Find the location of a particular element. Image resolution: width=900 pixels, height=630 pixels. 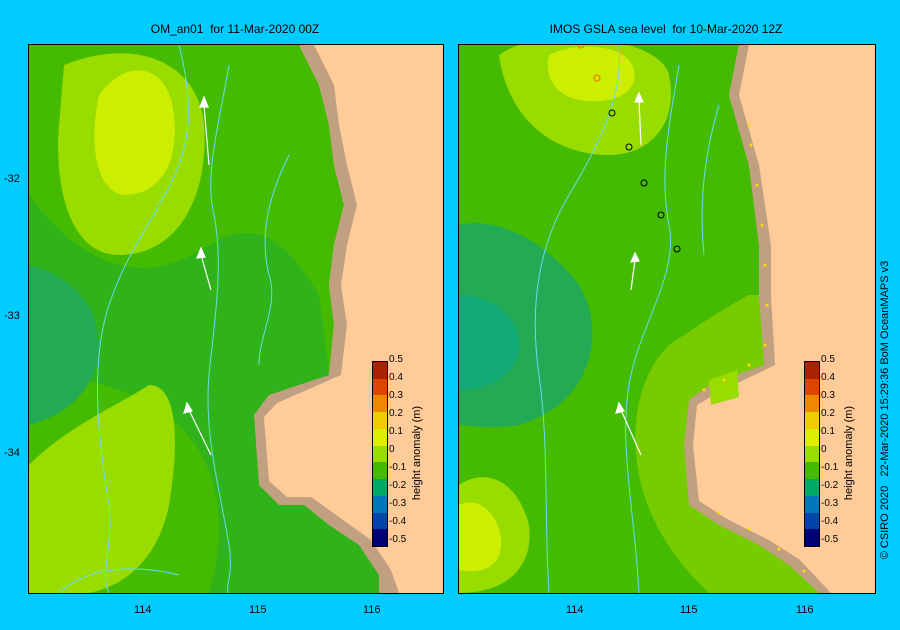

colorbar-label-right: height anomaly (m) is located at coordinates (849, 453).